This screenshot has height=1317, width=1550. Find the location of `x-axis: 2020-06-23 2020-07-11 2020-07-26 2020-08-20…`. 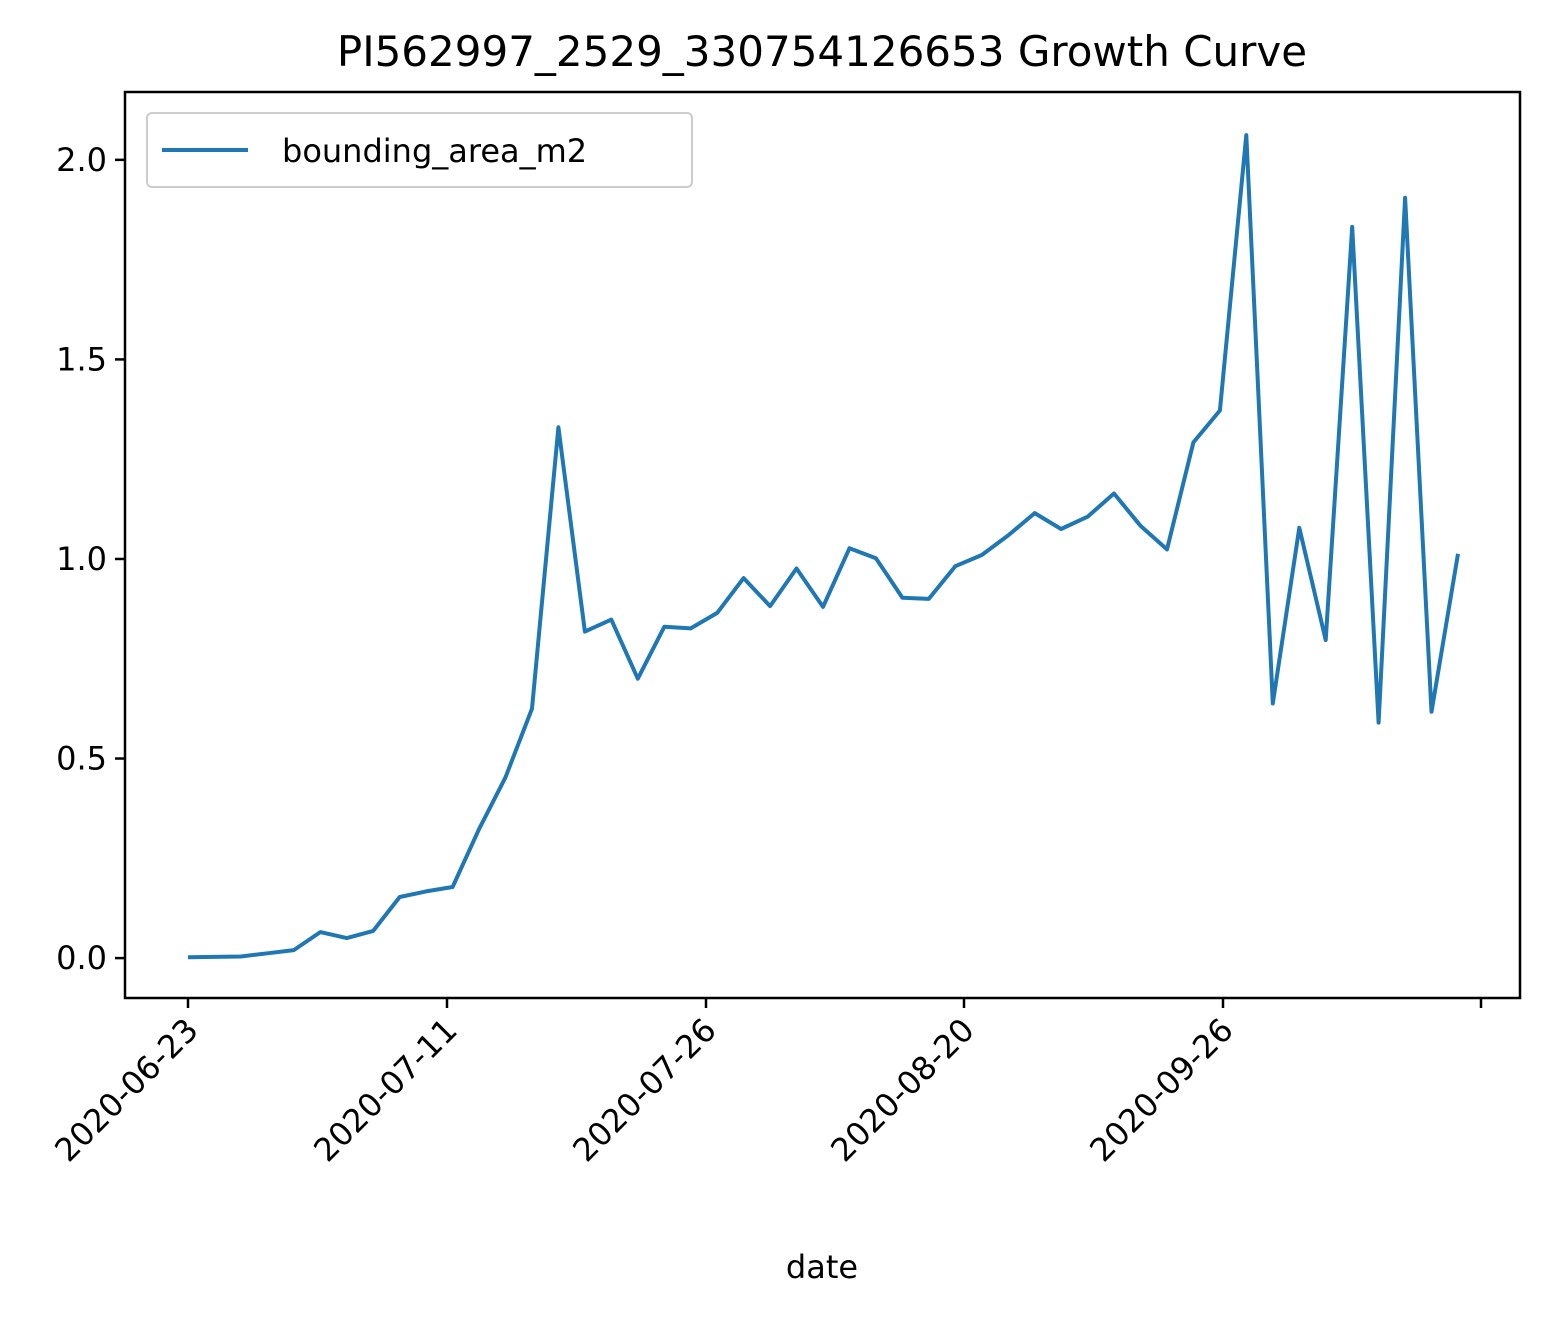

x-axis: 2020-06-23 2020-07-11 2020-07-26 2020-08-20… is located at coordinates (765, 1083).